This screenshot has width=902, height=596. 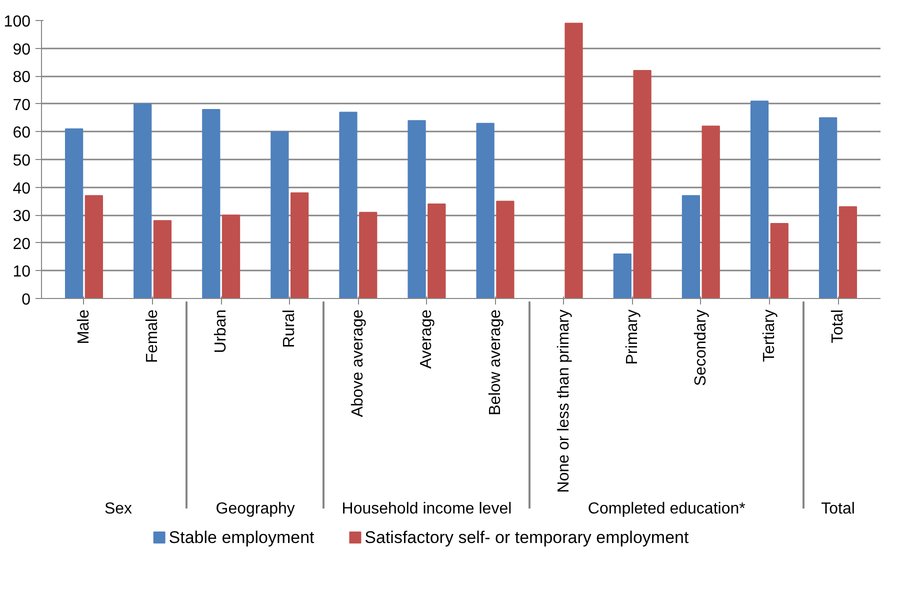 I want to click on text: Geography, so click(x=255, y=509).